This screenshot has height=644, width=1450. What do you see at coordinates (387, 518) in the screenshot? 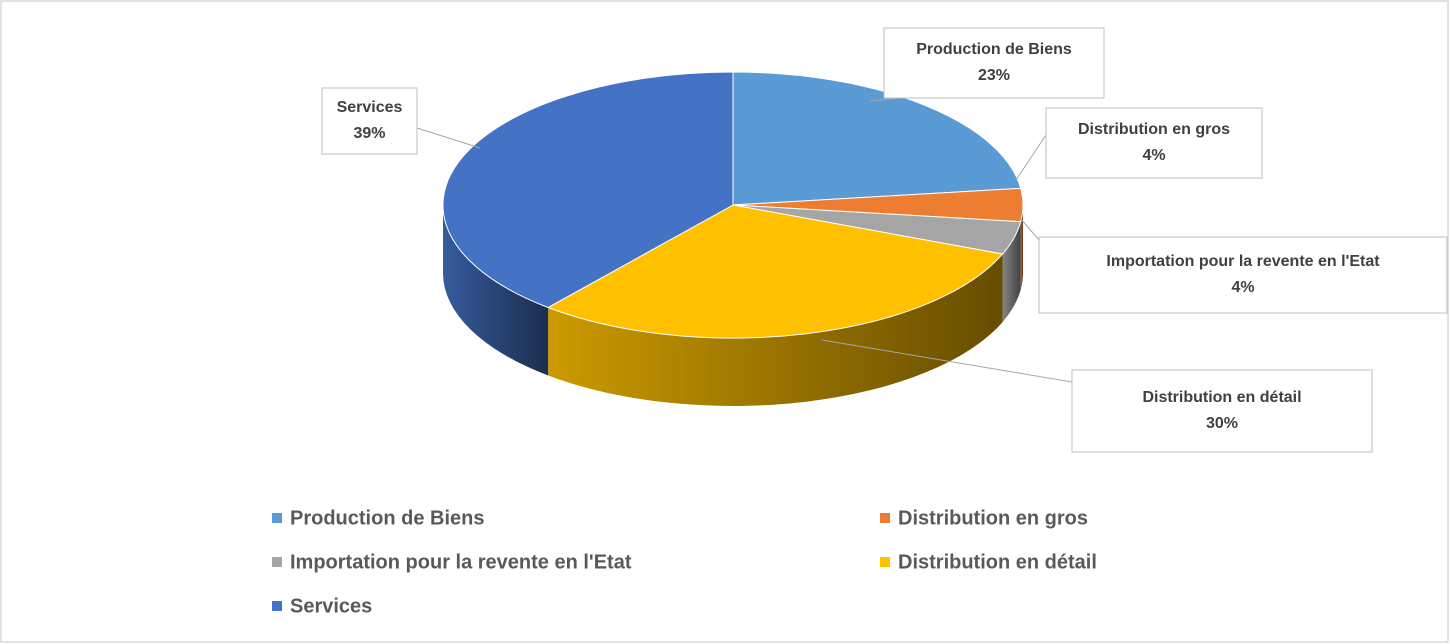
I see `legend-label: Production de Biens` at bounding box center [387, 518].